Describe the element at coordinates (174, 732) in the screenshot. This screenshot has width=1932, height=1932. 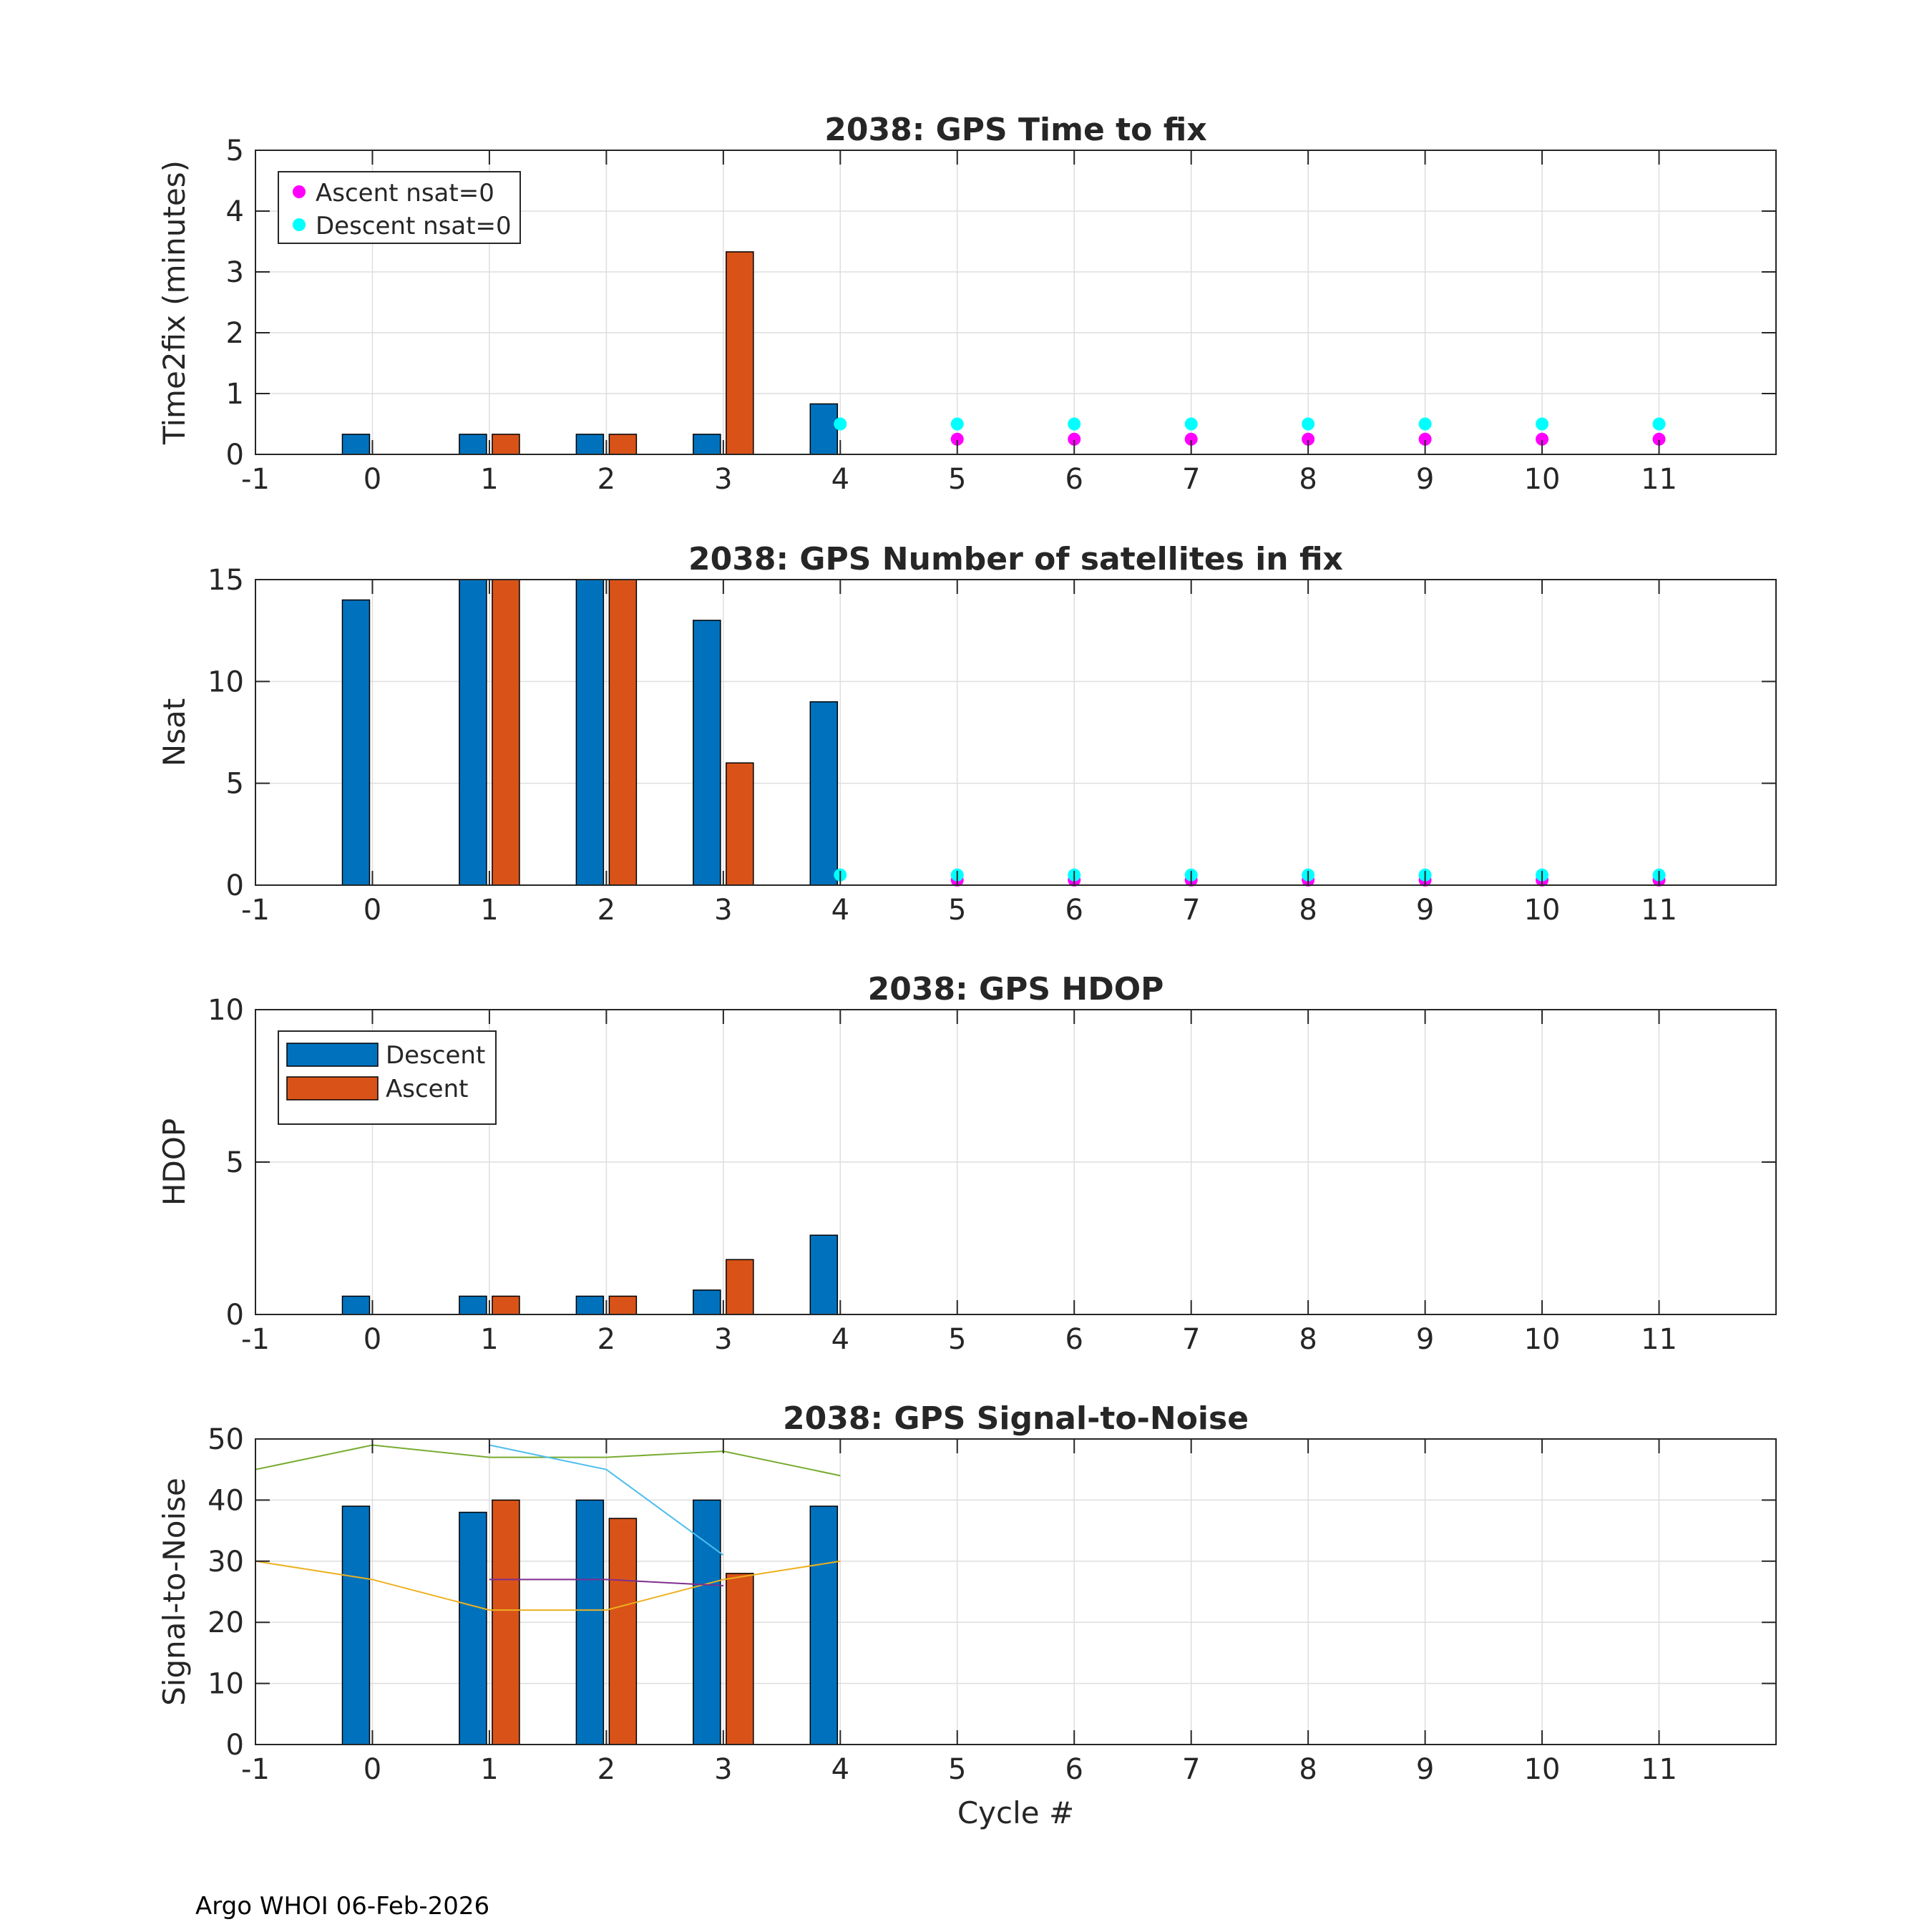
I see `y-axis-label: Nsat` at that location.